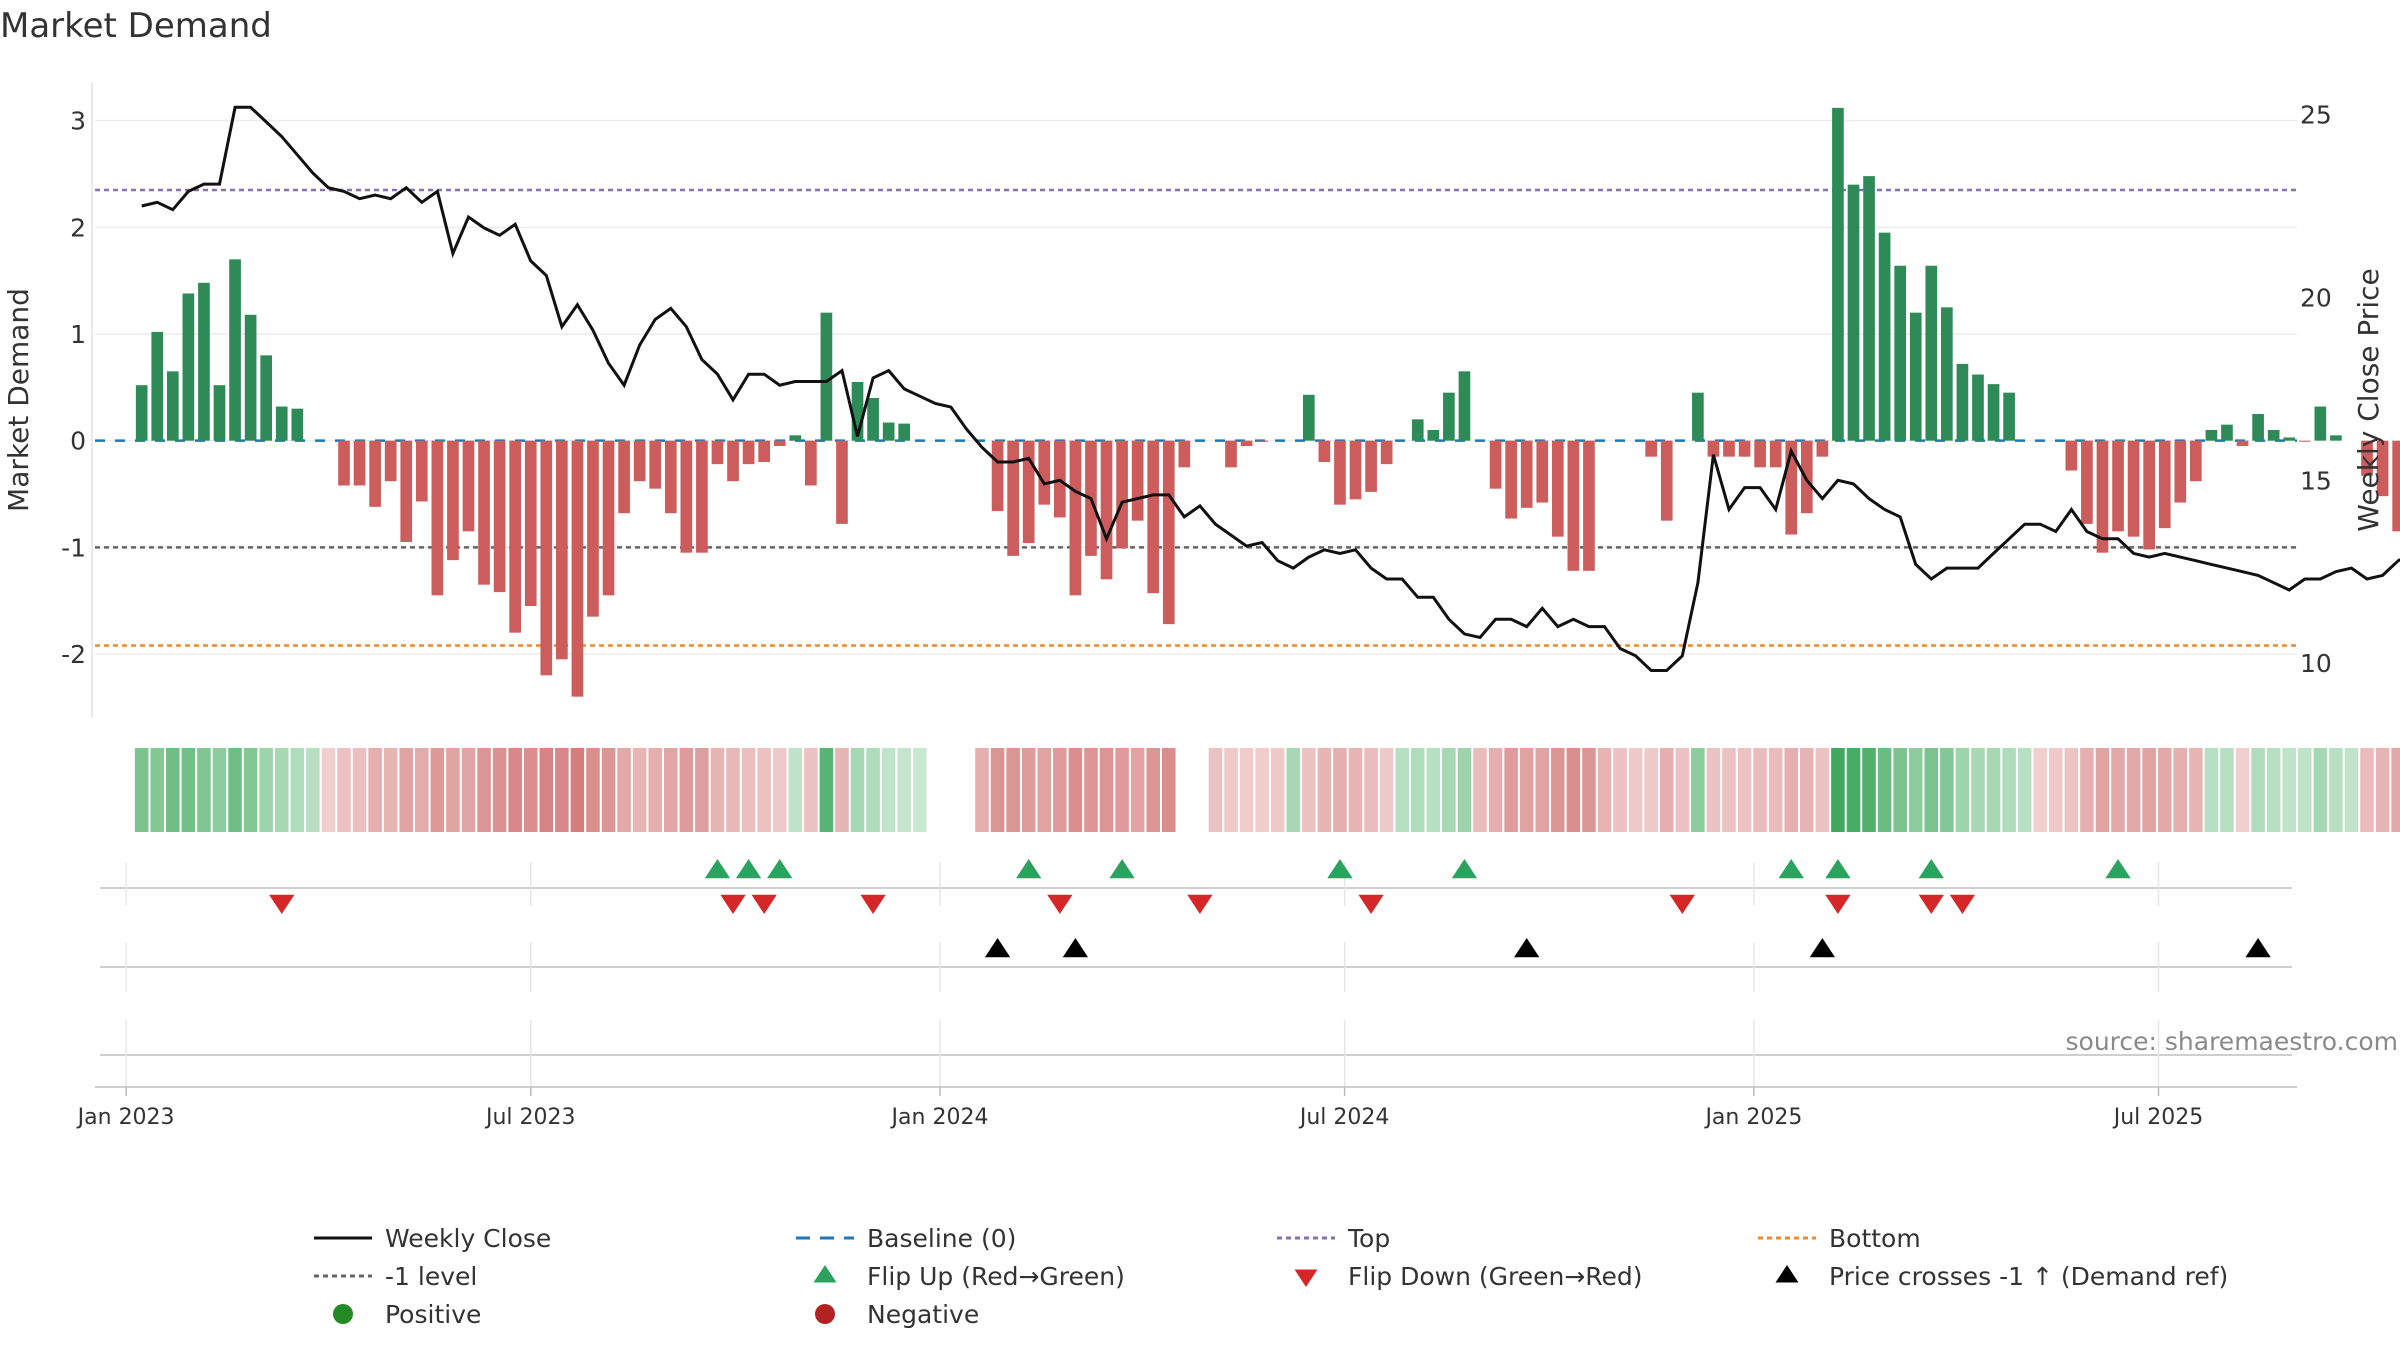 The image size is (2400, 1350). What do you see at coordinates (2001, 1276) in the screenshot?
I see `legend-item: Price crosses -1 ↑ (Demand ref)` at bounding box center [2001, 1276].